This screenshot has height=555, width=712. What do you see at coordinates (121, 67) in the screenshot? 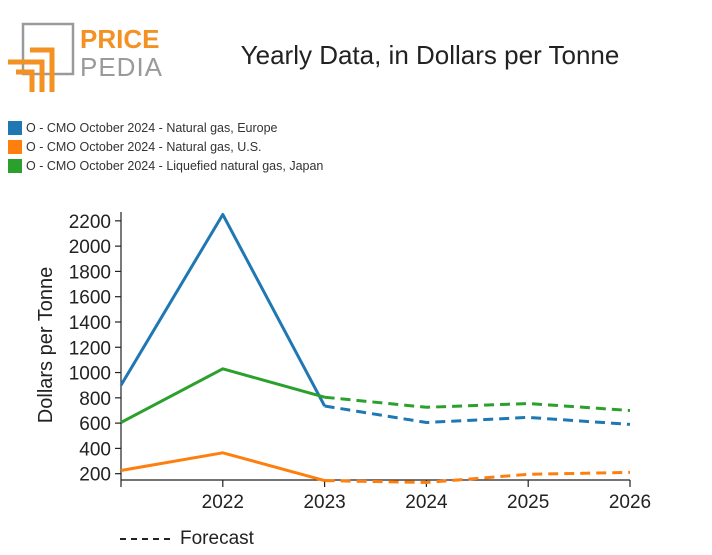
I see `logo-word-pedia: PEDIA` at bounding box center [121, 67].